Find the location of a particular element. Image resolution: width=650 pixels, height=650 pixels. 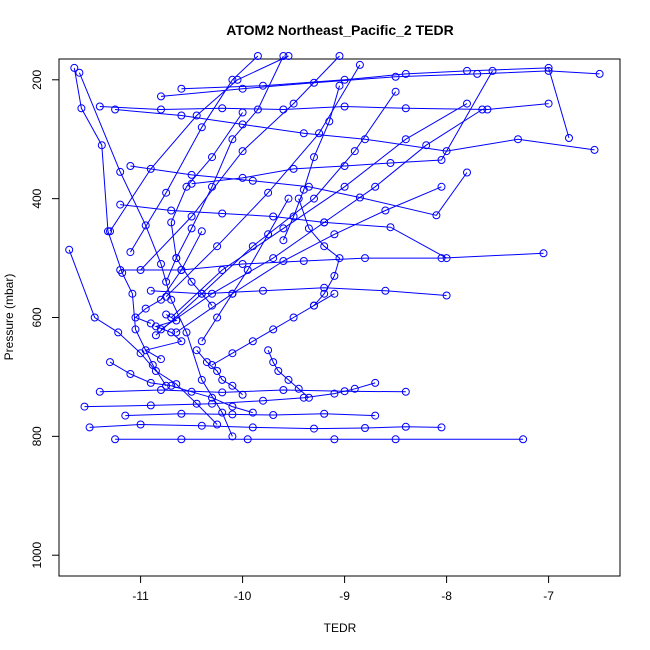

y-axis-label: Pressure (mbar) is located at coordinates (9, 317).